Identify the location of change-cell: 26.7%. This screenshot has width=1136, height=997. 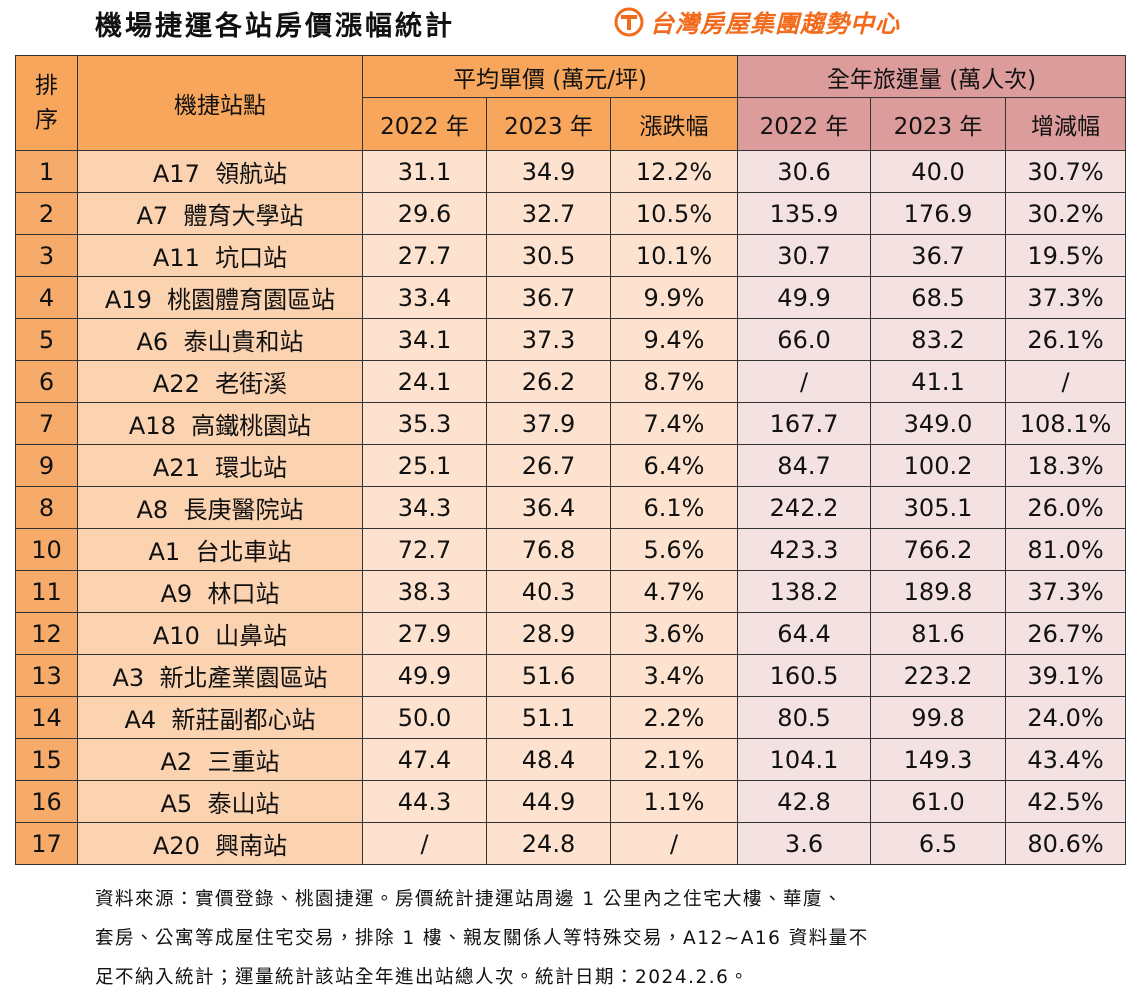
(1066, 633).